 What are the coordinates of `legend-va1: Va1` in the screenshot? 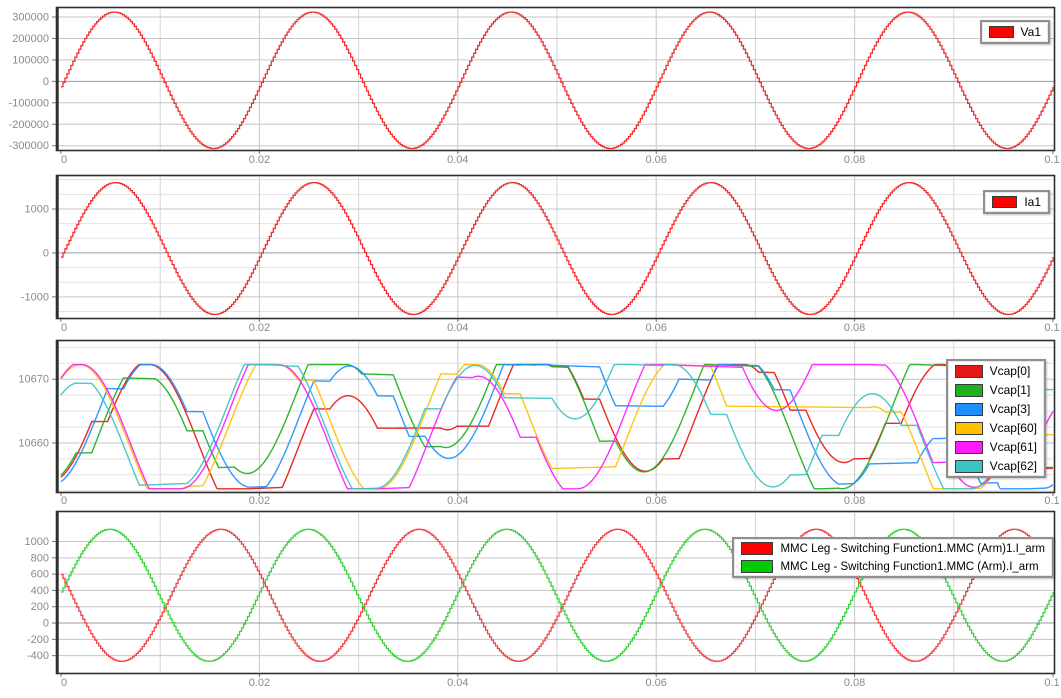 It's located at (1014, 32).